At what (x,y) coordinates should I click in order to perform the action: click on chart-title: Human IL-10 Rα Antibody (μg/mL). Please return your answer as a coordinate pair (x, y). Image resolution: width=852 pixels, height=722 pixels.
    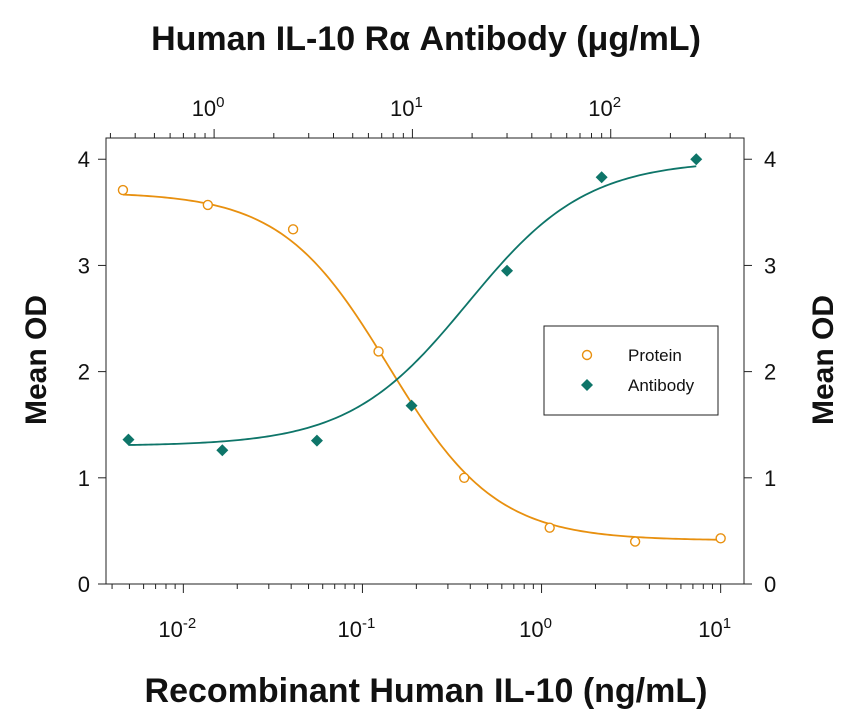
    Looking at the image, I should click on (426, 39).